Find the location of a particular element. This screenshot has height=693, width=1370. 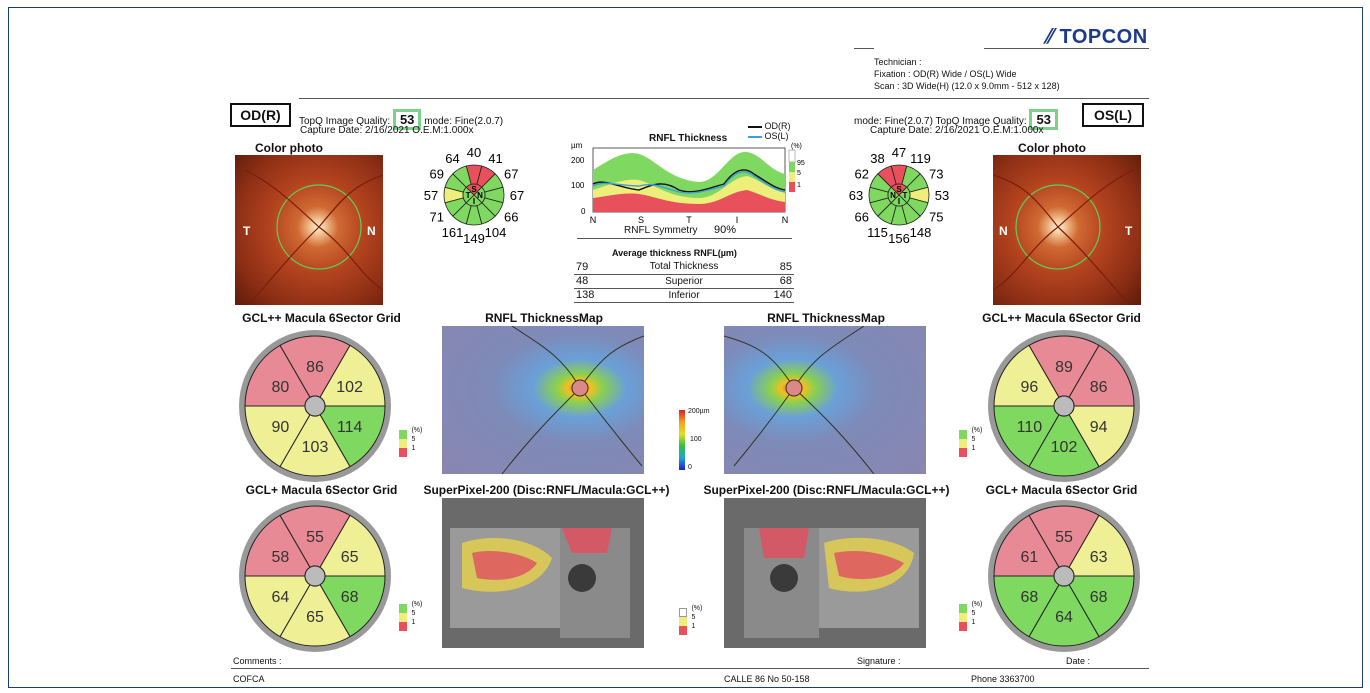

clock-value: 47 is located at coordinates (899, 152).